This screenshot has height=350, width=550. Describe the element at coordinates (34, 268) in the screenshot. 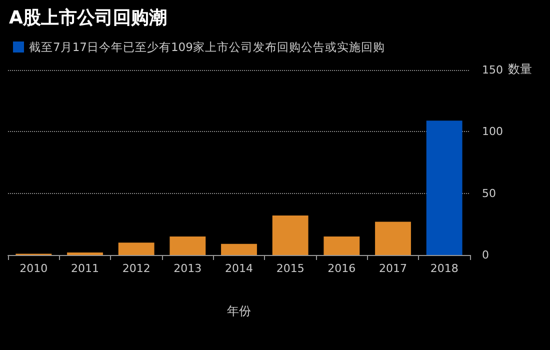

I see `x-tick-label: 2010` at that location.